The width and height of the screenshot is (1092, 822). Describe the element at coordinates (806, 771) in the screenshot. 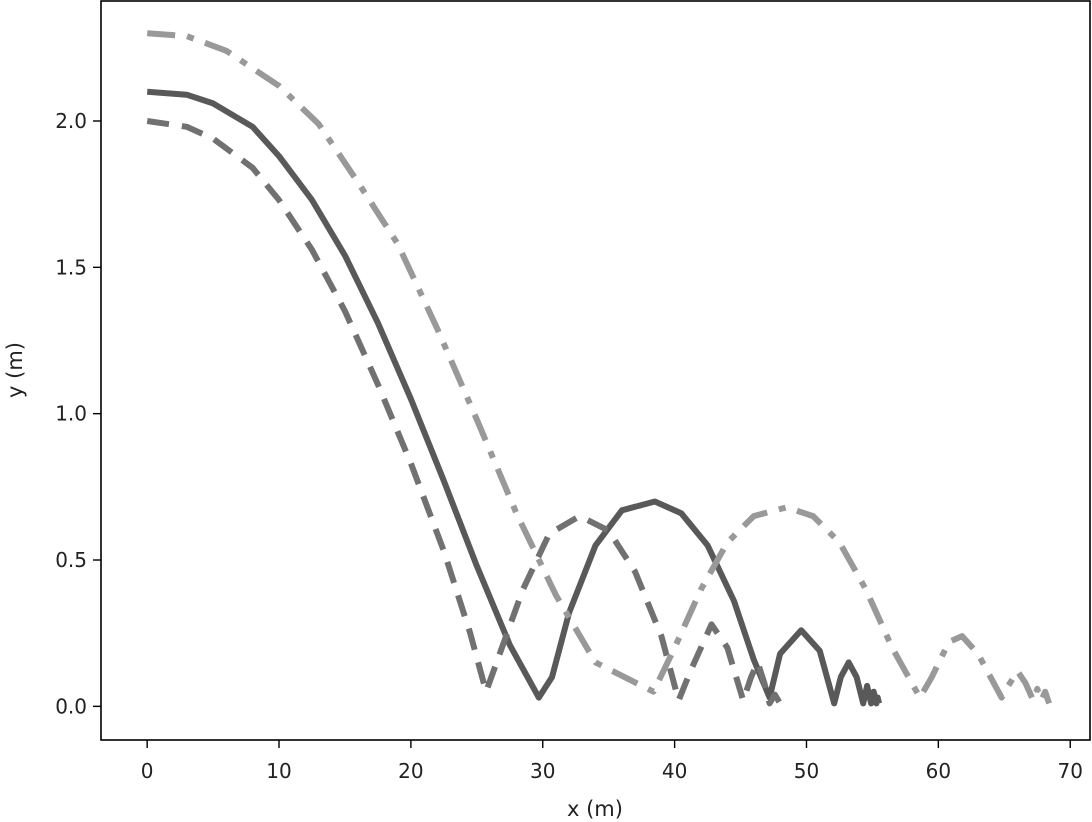

I see `x-tick-label: 50` at that location.